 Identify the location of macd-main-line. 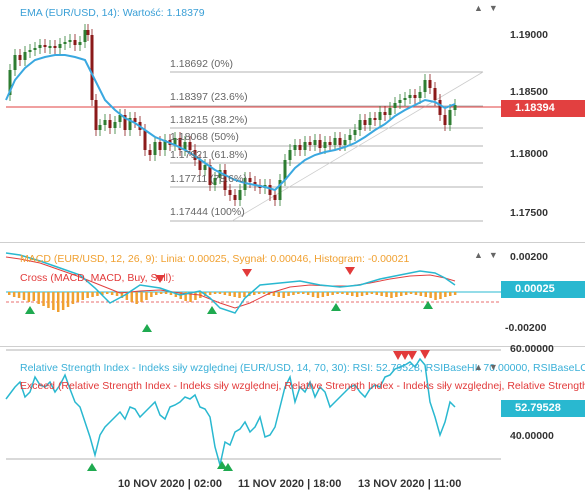
(230, 283).